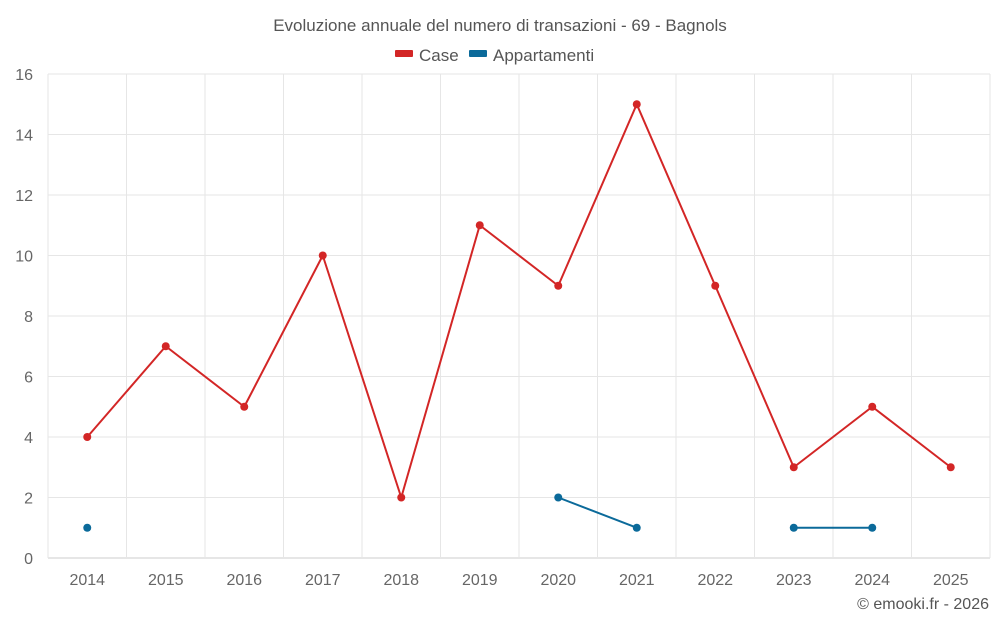 The width and height of the screenshot is (1000, 625). What do you see at coordinates (637, 580) in the screenshot?
I see `x-tick-label: 2021` at bounding box center [637, 580].